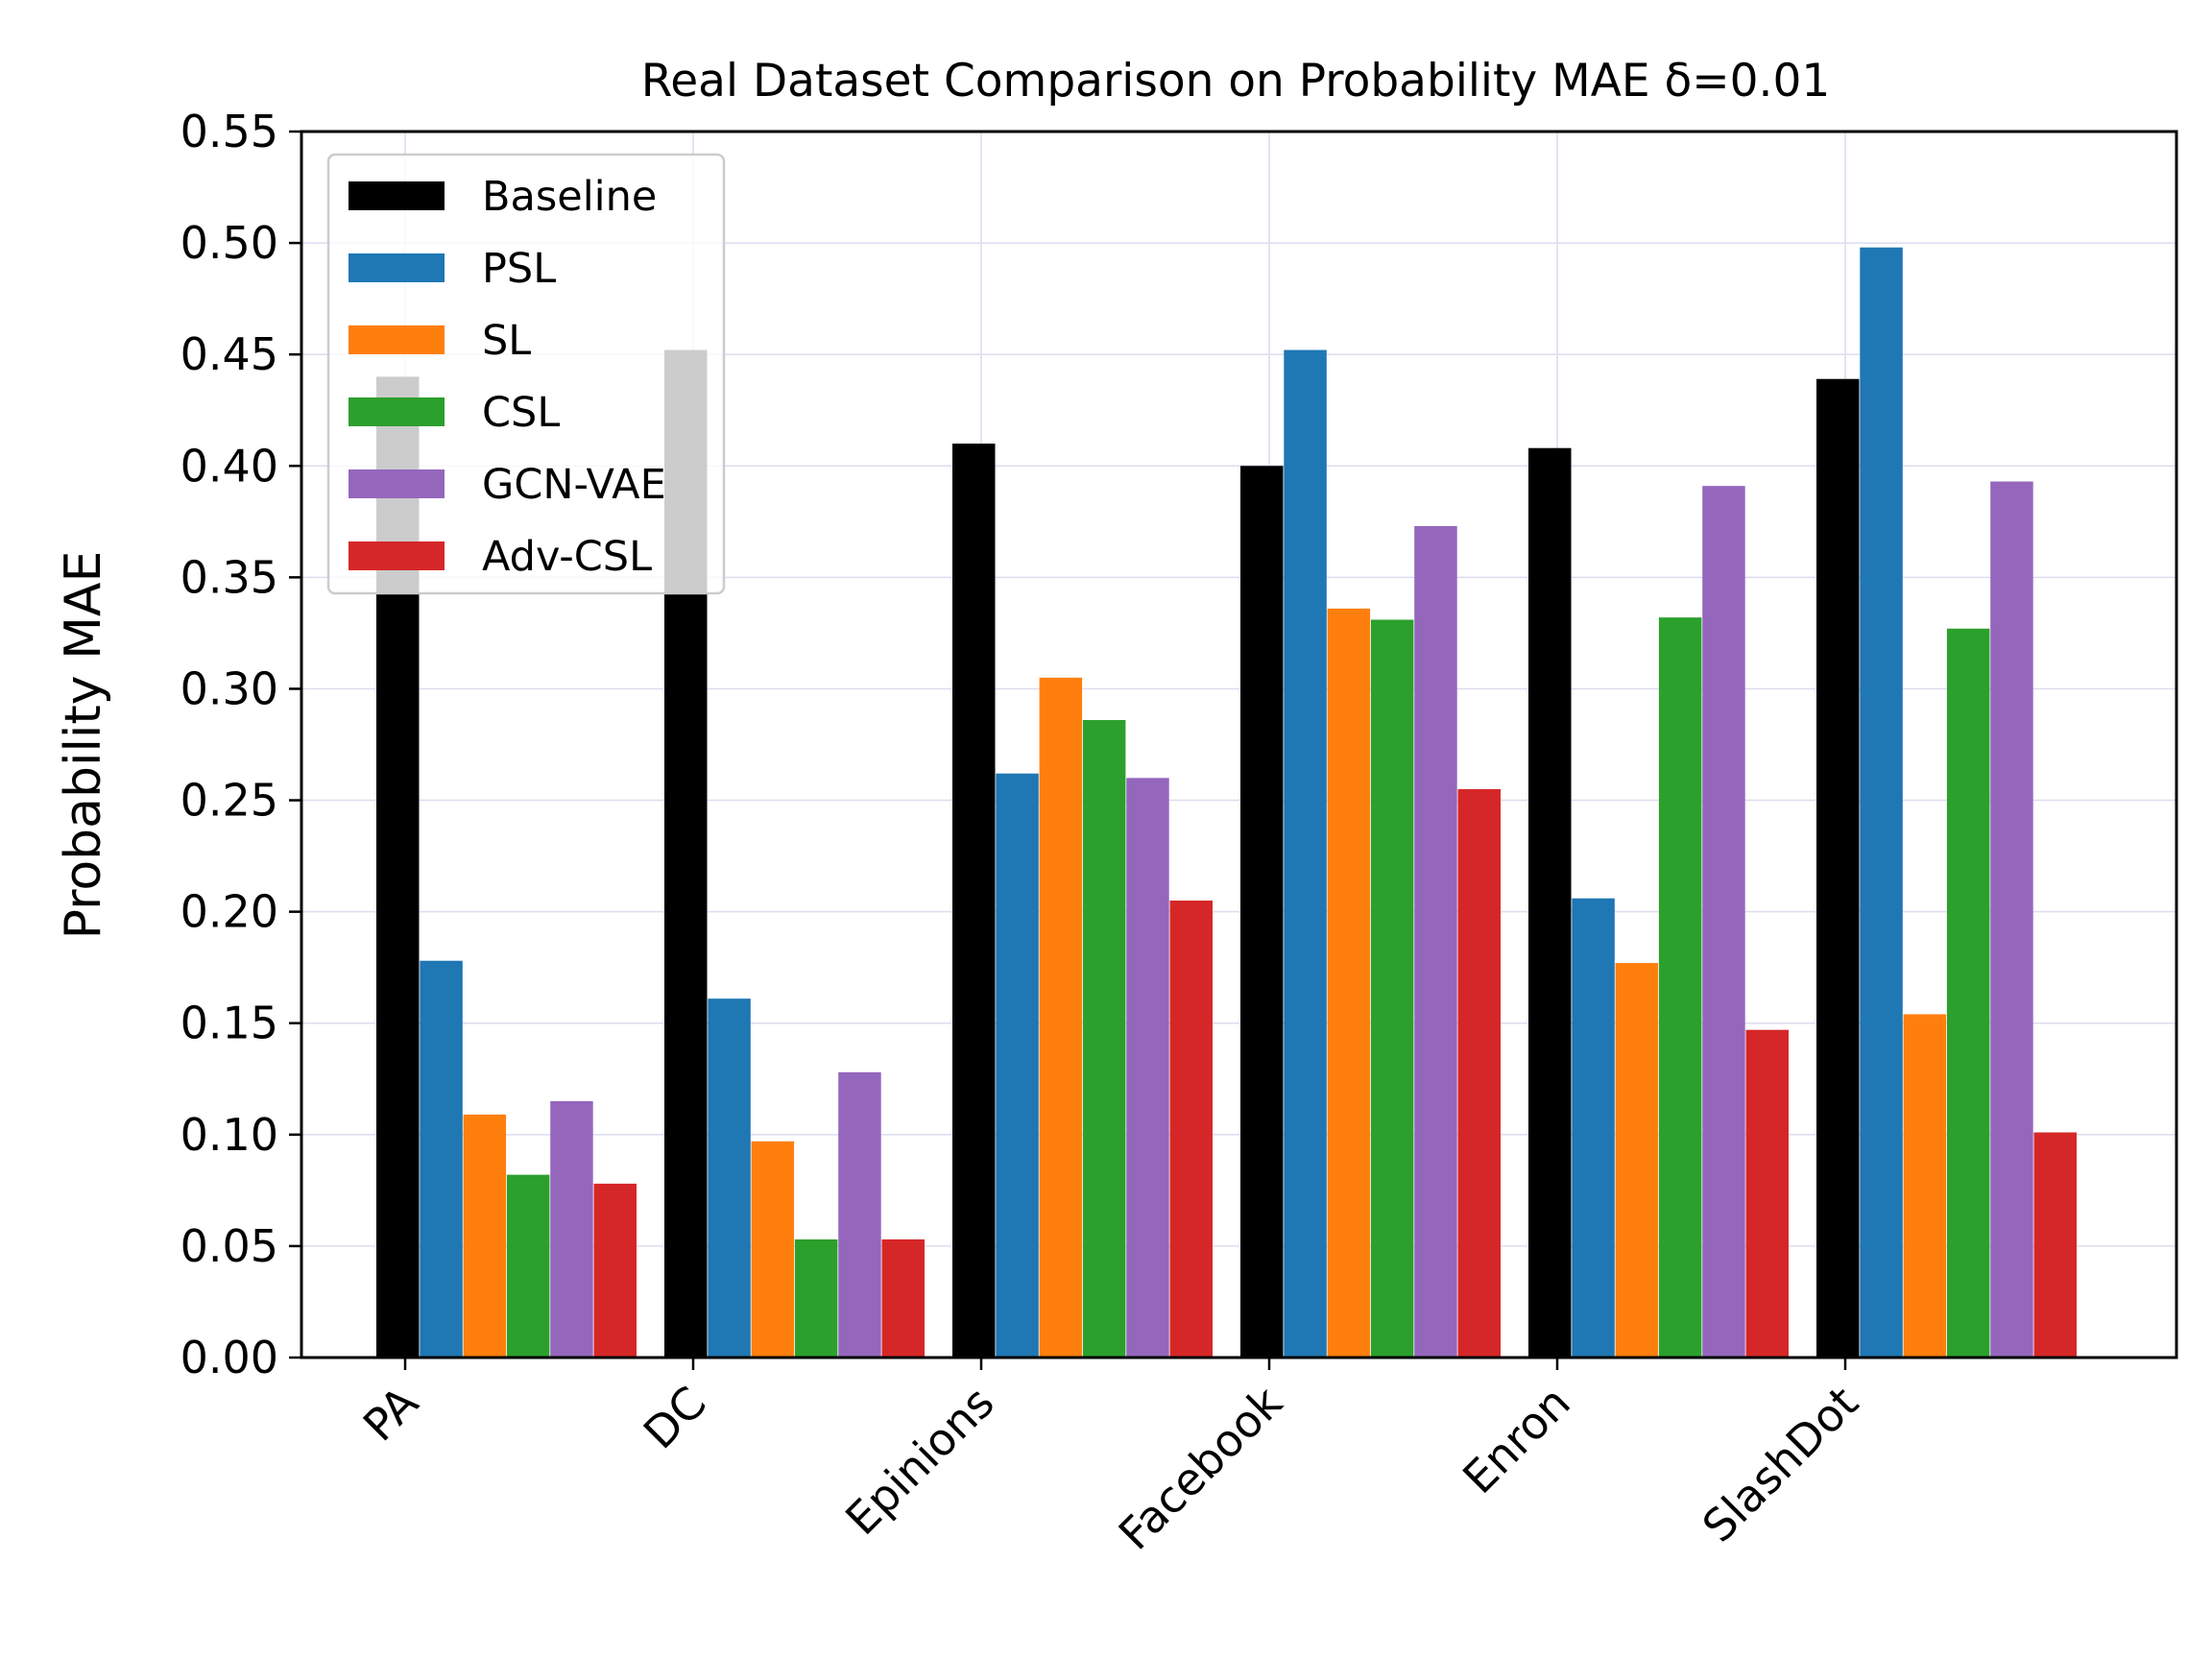 The image size is (2212, 1659). I want to click on bar-sl-epinions, so click(1061, 1018).